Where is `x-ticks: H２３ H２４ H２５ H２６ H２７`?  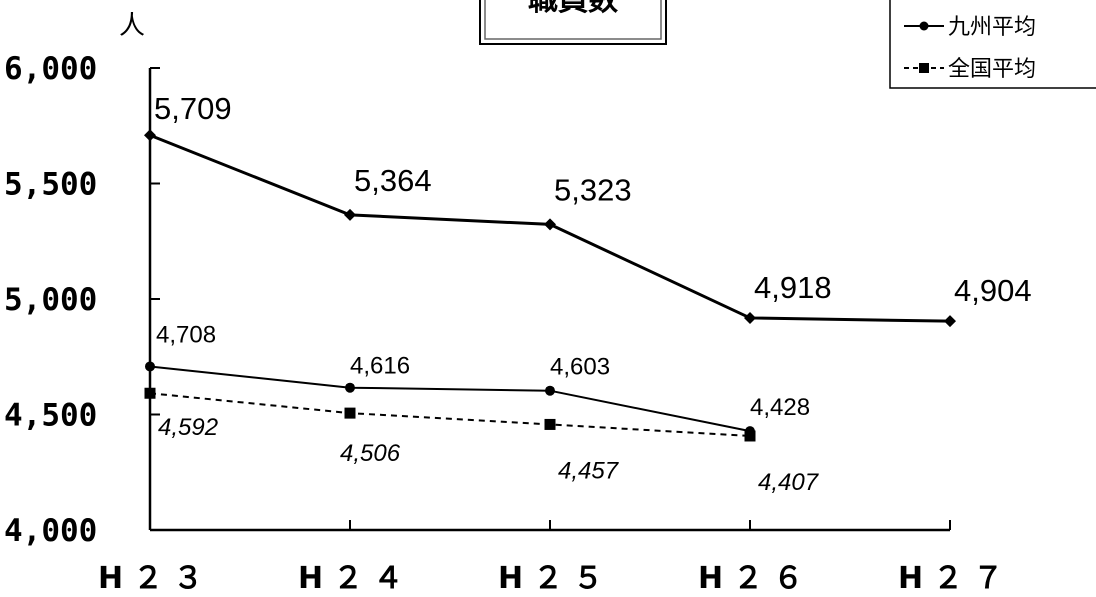 x-ticks: H２３ H２４ H２５ H２６ H２７ is located at coordinates (555, 558).